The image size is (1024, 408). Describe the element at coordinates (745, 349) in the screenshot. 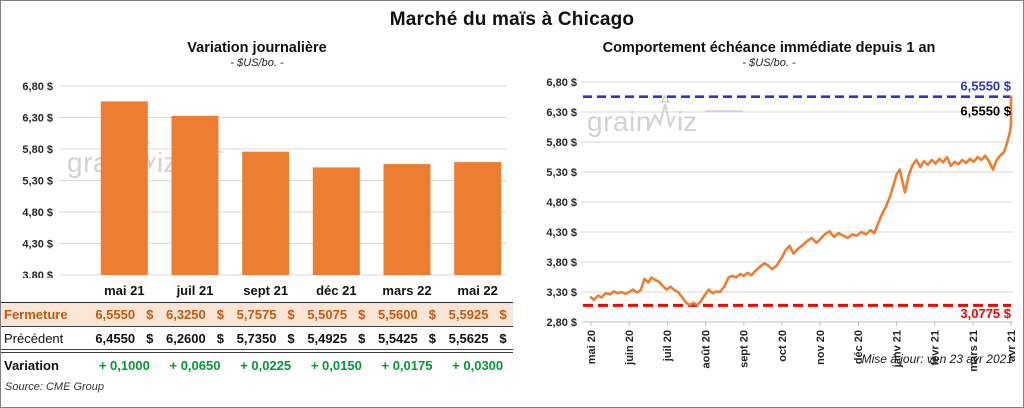

I see `x-axis-label: sept 20` at that location.